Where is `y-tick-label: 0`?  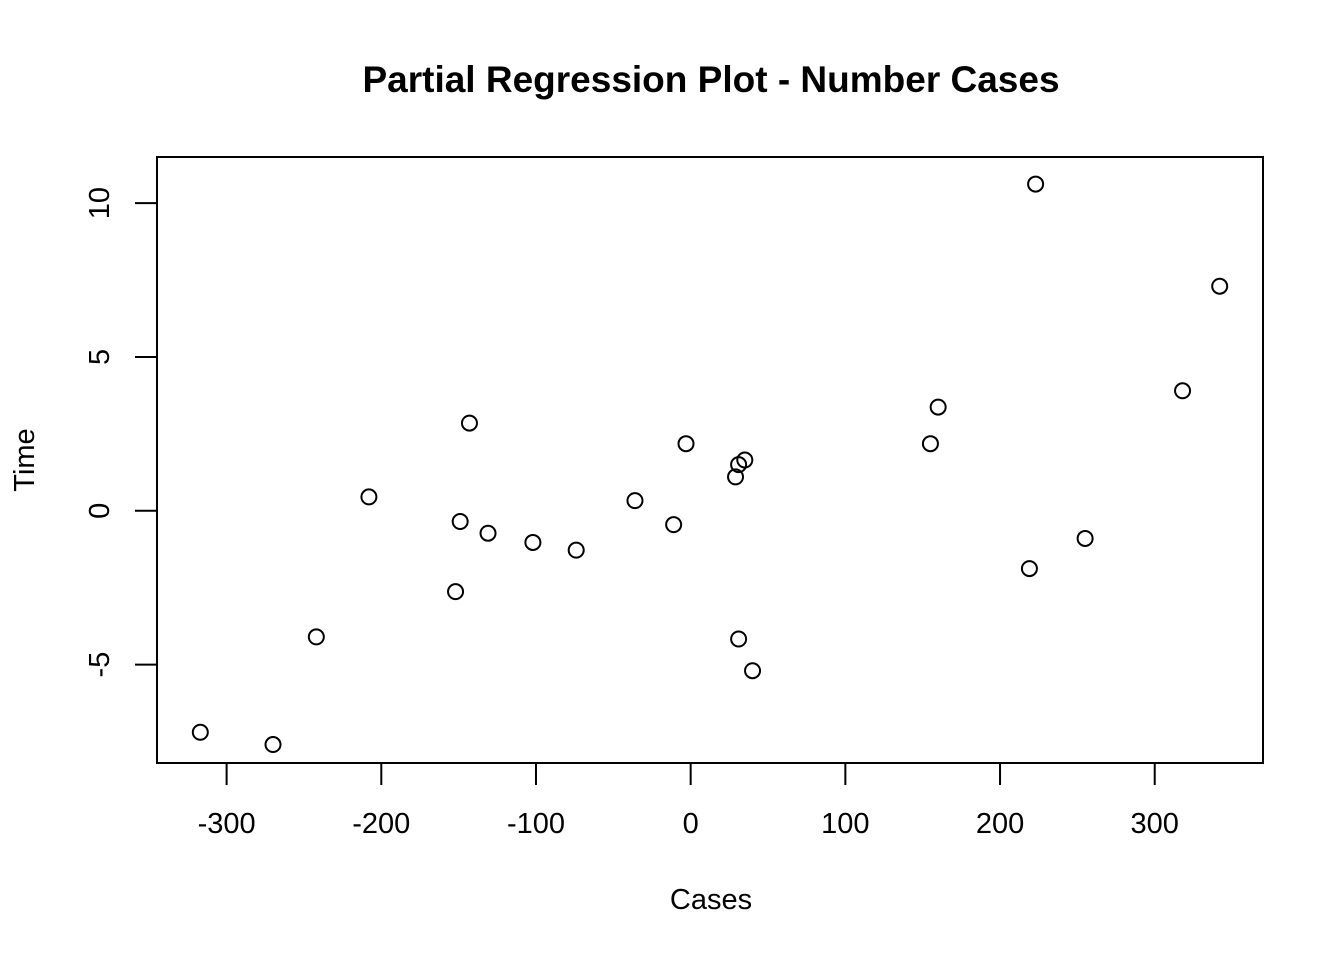
y-tick-label: 0 is located at coordinates (100, 511).